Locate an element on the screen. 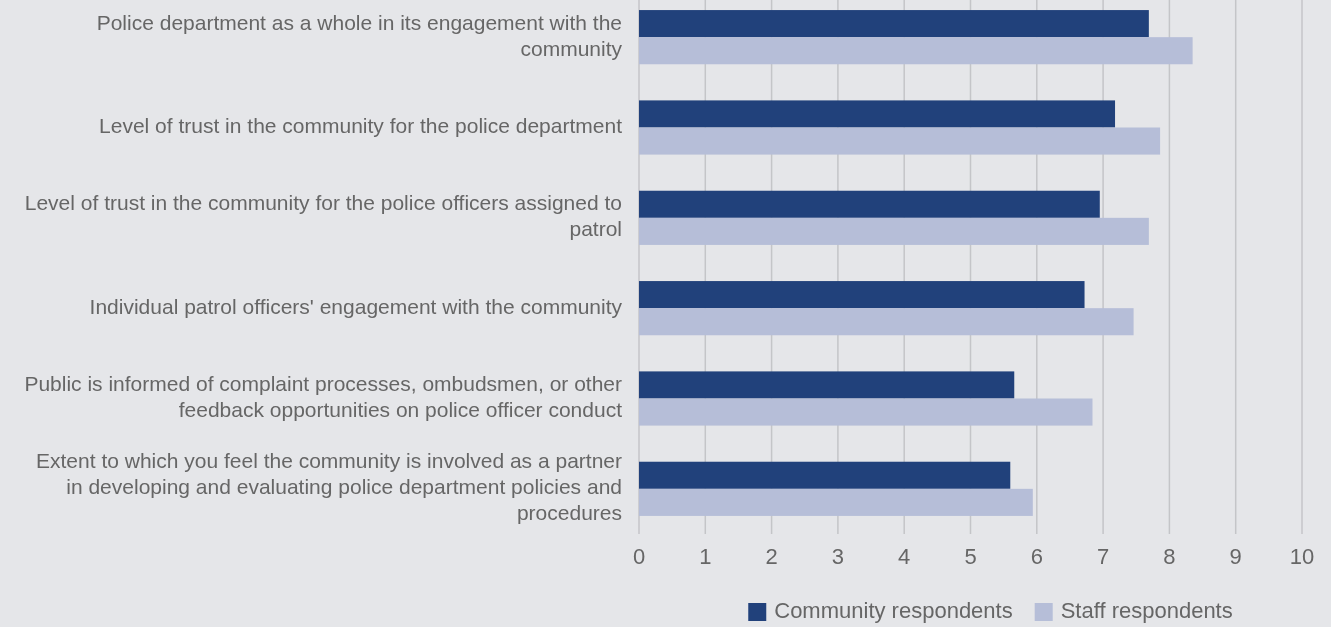 The width and height of the screenshot is (1331, 627). x-tick-label: 5 is located at coordinates (970, 556).